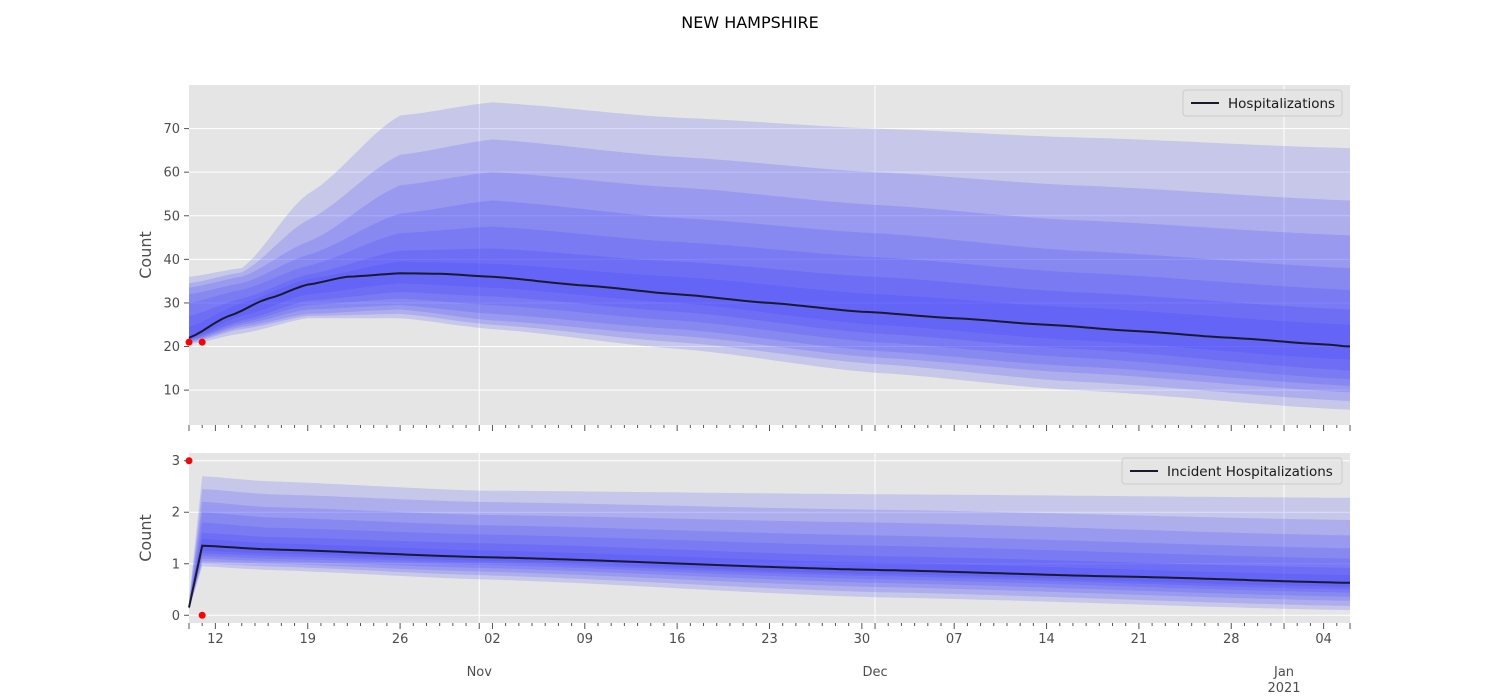 The width and height of the screenshot is (1500, 700). Describe the element at coordinates (171, 303) in the screenshot. I see `y-tick-label: 30` at that location.